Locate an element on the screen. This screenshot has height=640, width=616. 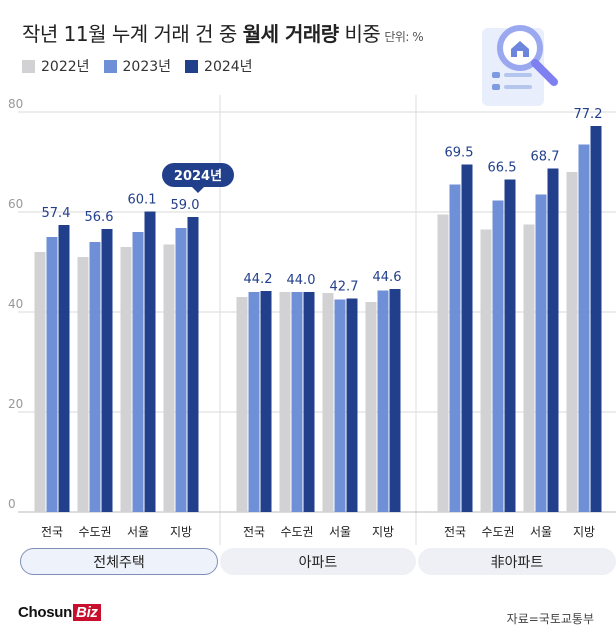
chart-title: 작년 11월 누계 거래 건 중 월세 거래량 비중 단위: % is located at coordinates (223, 32).